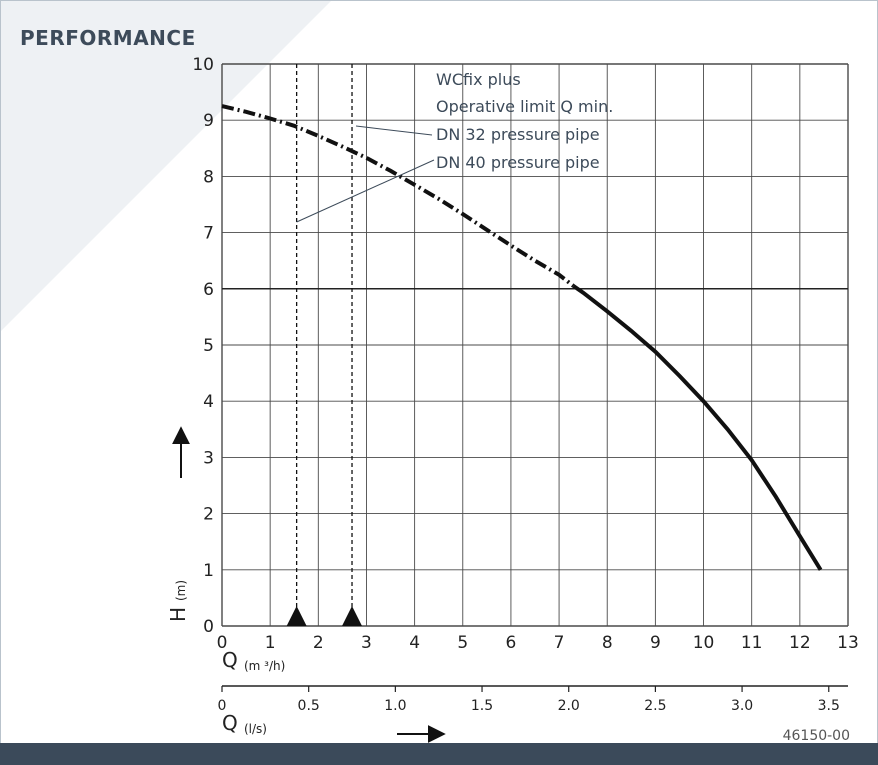 This screenshot has height=765, width=878. I want to click on y-tick-label: 8, so click(208, 177).